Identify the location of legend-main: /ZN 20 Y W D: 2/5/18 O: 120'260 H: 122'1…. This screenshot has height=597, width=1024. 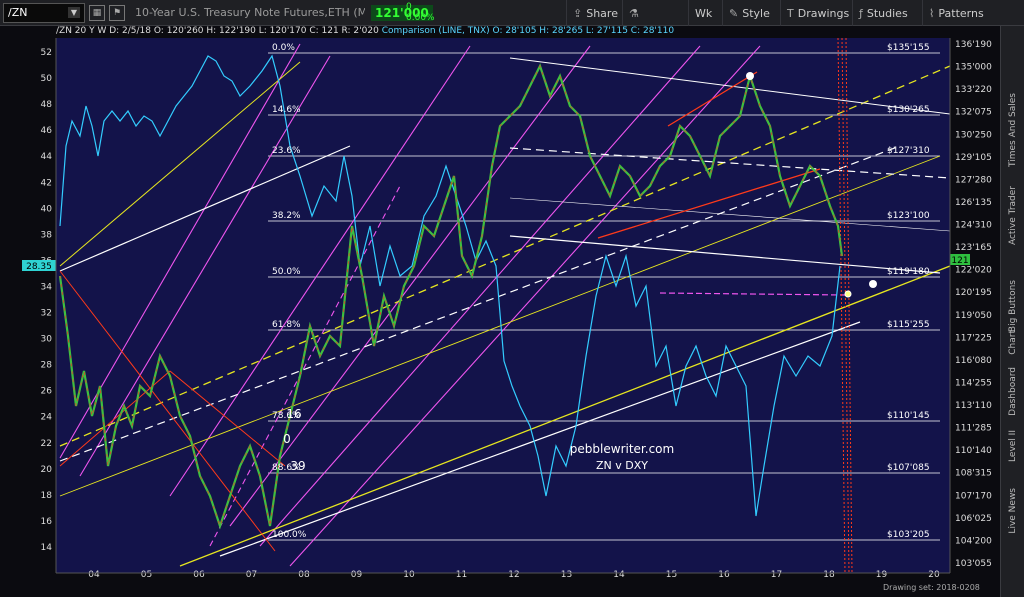
(217, 31).